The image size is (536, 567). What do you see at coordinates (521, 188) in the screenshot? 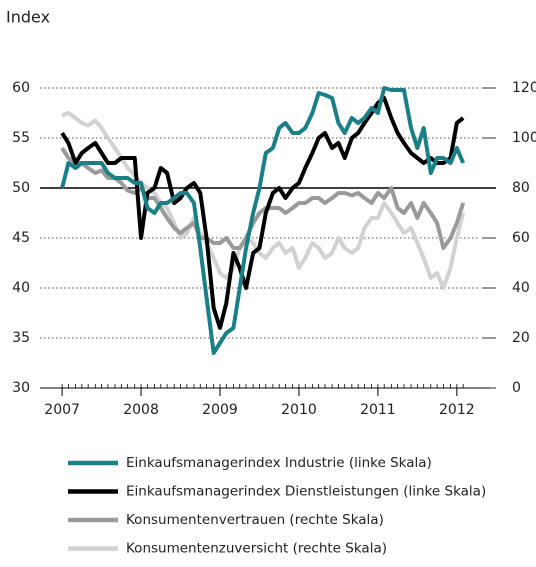
I see `y2-tick-label: 80` at bounding box center [521, 188].